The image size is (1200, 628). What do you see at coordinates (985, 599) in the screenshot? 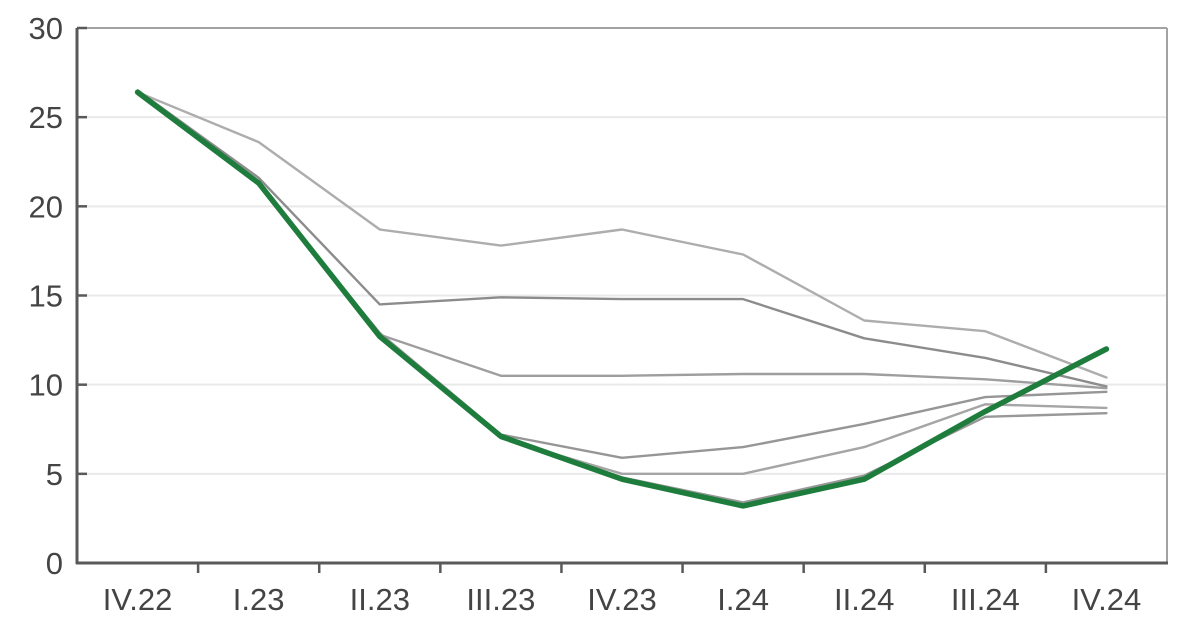
I see `x-axis-tick-label: III.24` at bounding box center [985, 599].